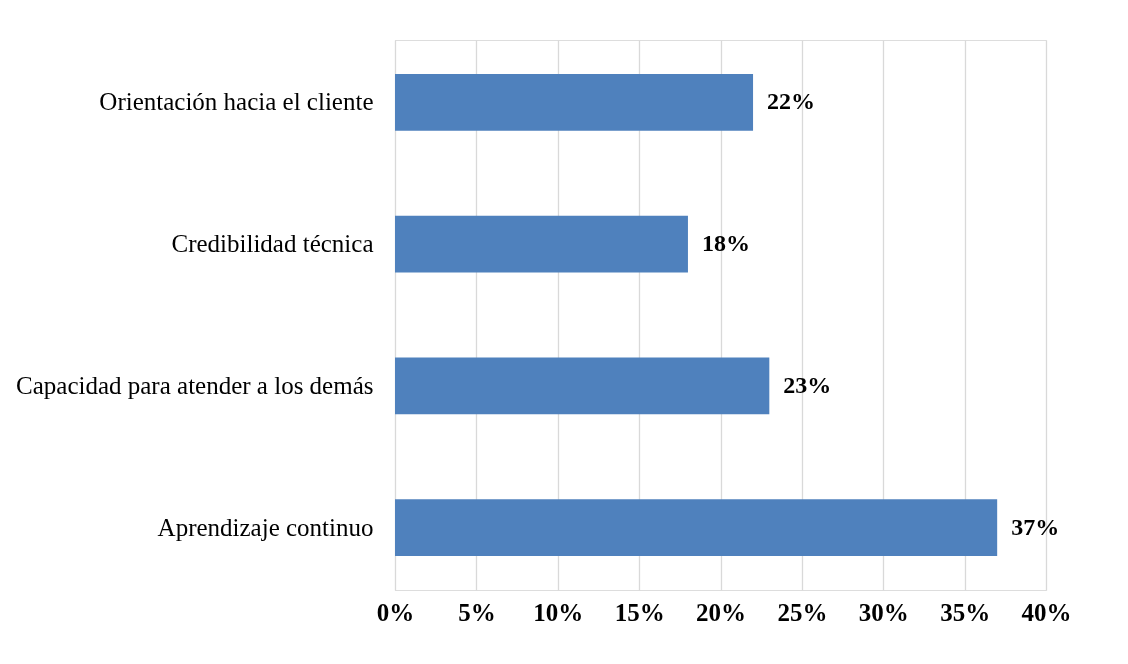 This screenshot has height=664, width=1128. What do you see at coordinates (272, 244) in the screenshot?
I see `y-tick-label: Credibilidad técnica` at bounding box center [272, 244].